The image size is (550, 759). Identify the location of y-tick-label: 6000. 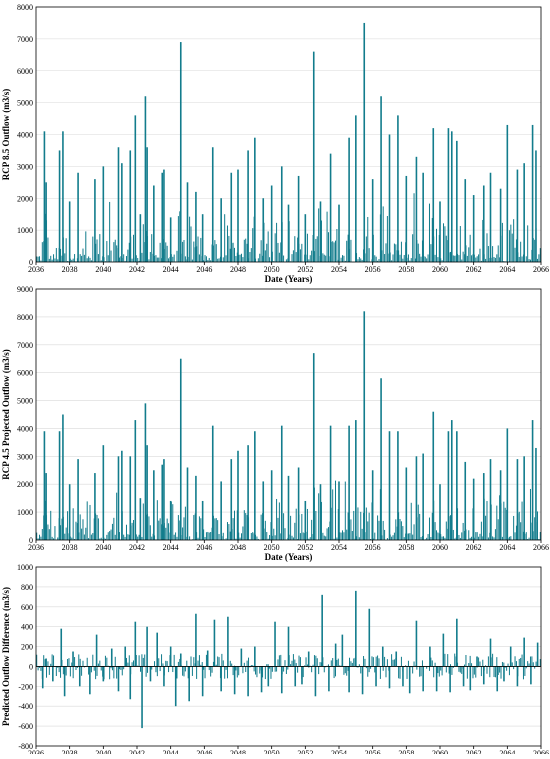
(25, 71).